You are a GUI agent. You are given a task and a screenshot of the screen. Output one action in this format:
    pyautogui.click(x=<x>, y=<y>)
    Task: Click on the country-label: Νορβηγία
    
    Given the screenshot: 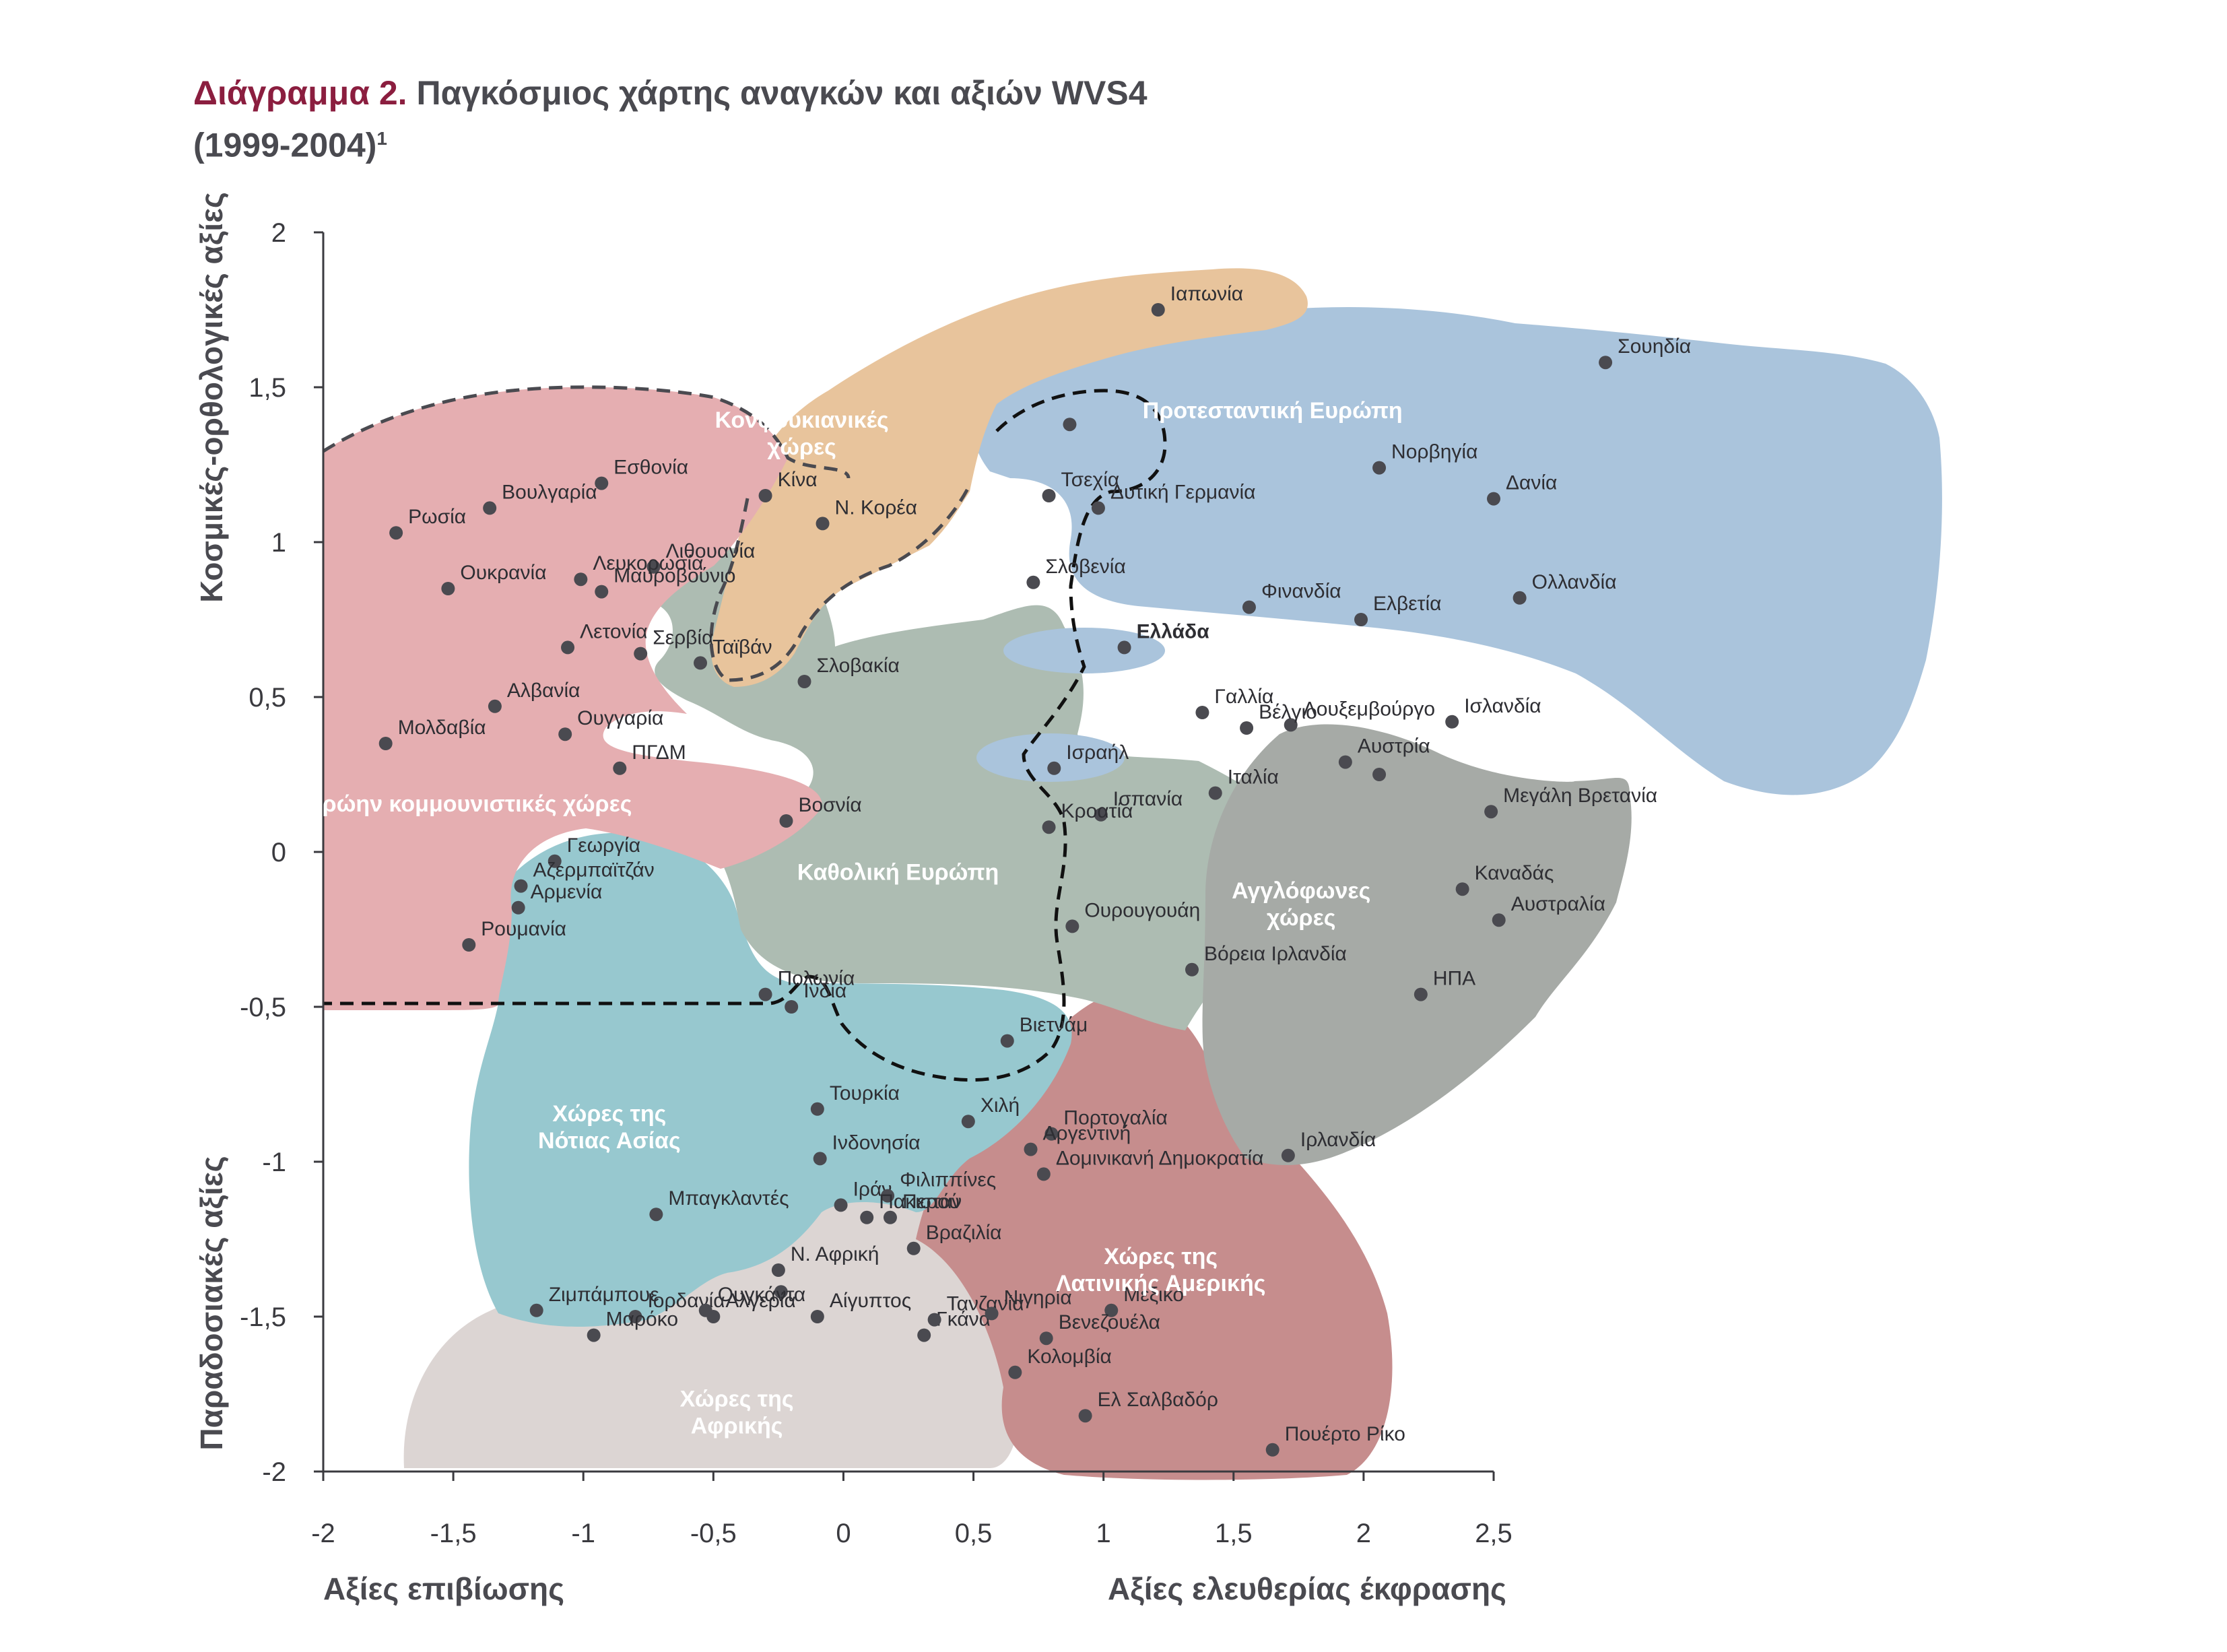 What is the action you would take?
    pyautogui.click(x=1434, y=452)
    